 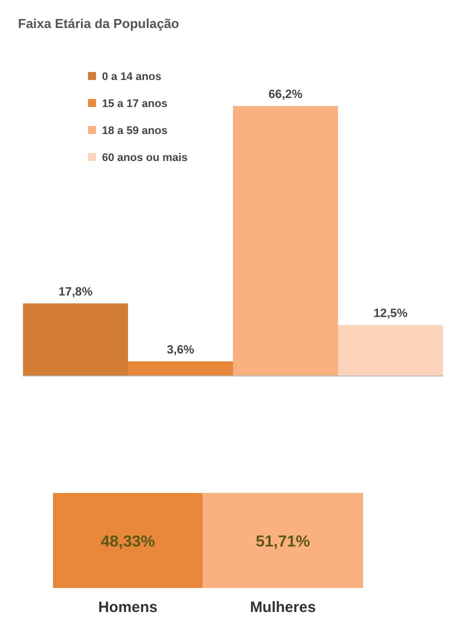 I want to click on chart-title: Faixa Etária da População, so click(x=99, y=23).